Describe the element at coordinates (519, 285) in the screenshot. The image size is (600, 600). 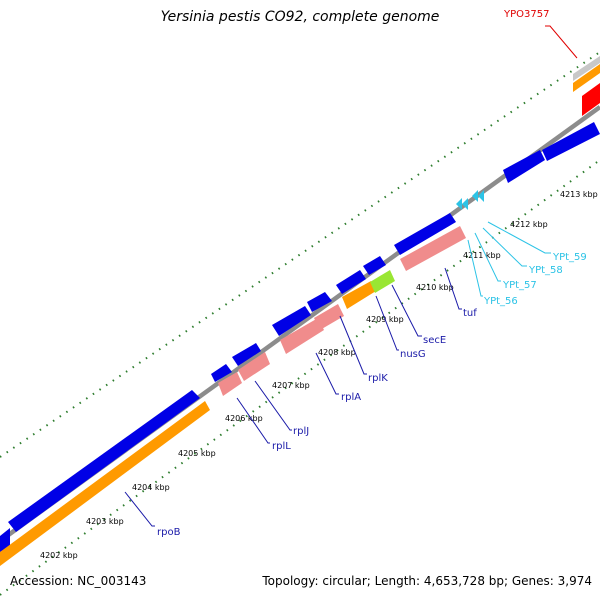
I see `gene-label-ypt57: YPt_57` at that location.